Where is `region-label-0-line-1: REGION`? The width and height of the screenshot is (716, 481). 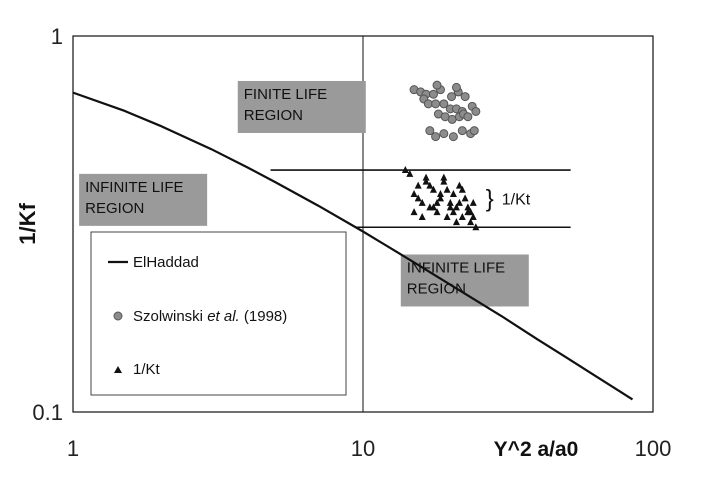
region-label-0-line-1: REGION is located at coordinates (273, 115).